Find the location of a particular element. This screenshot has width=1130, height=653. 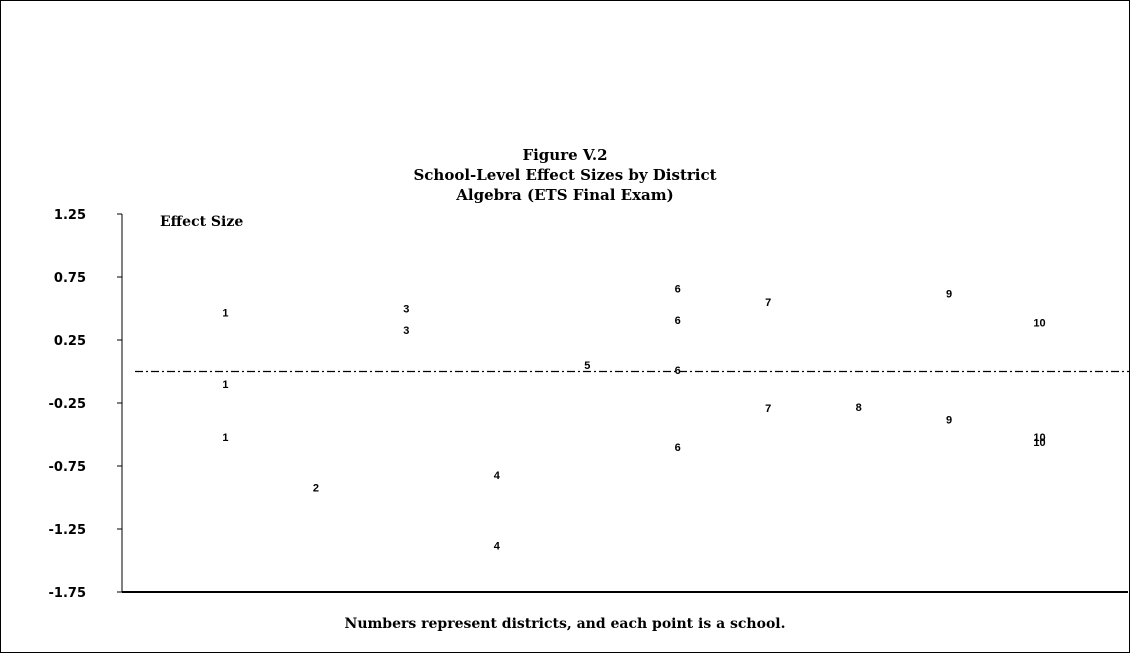

y-axis-label: Effect Size is located at coordinates (201, 222).